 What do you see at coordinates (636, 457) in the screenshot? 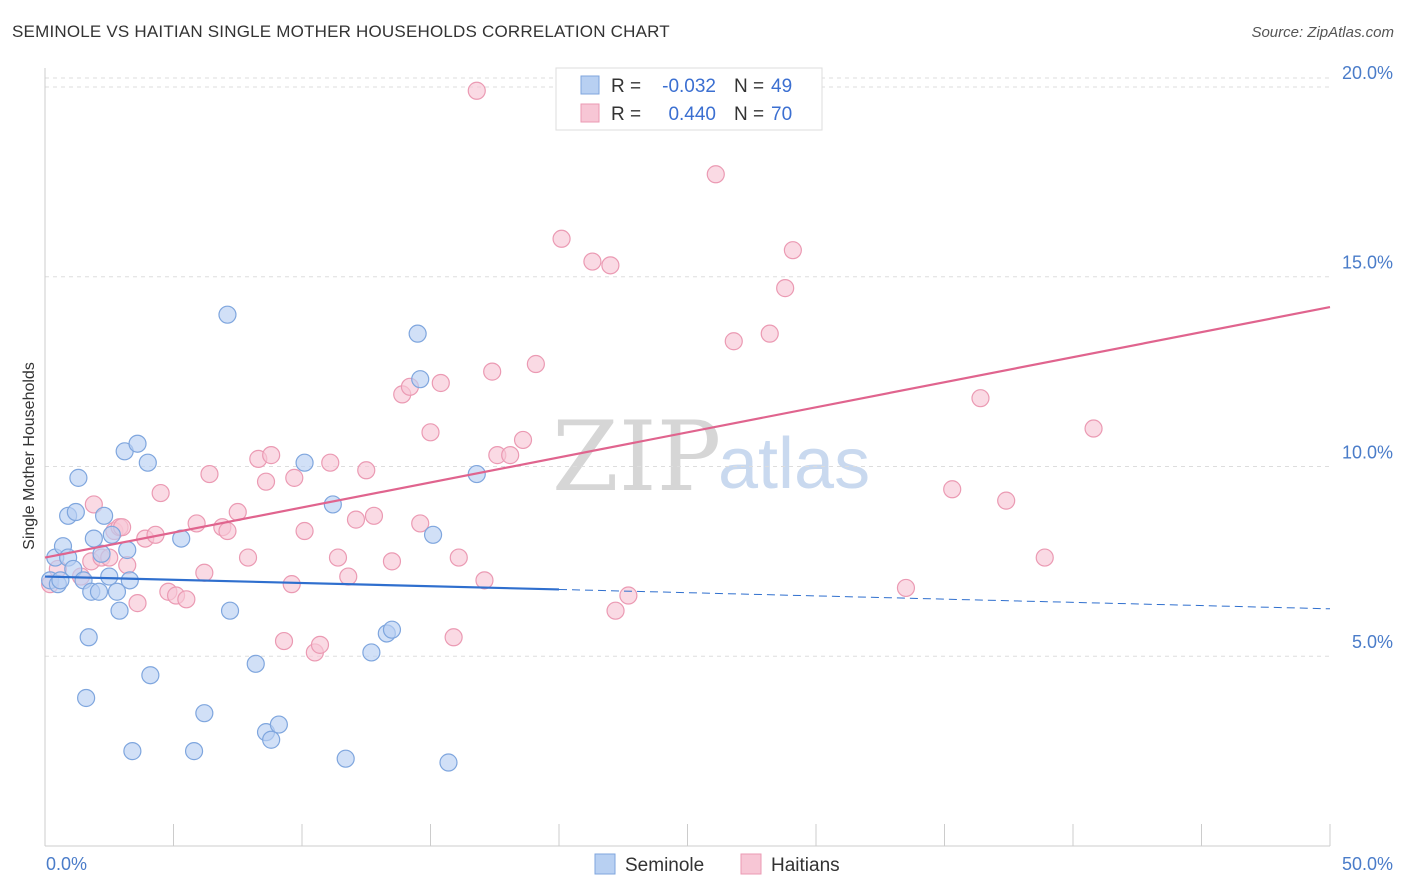
I see `watermark-zip: ZIP` at bounding box center [636, 457].